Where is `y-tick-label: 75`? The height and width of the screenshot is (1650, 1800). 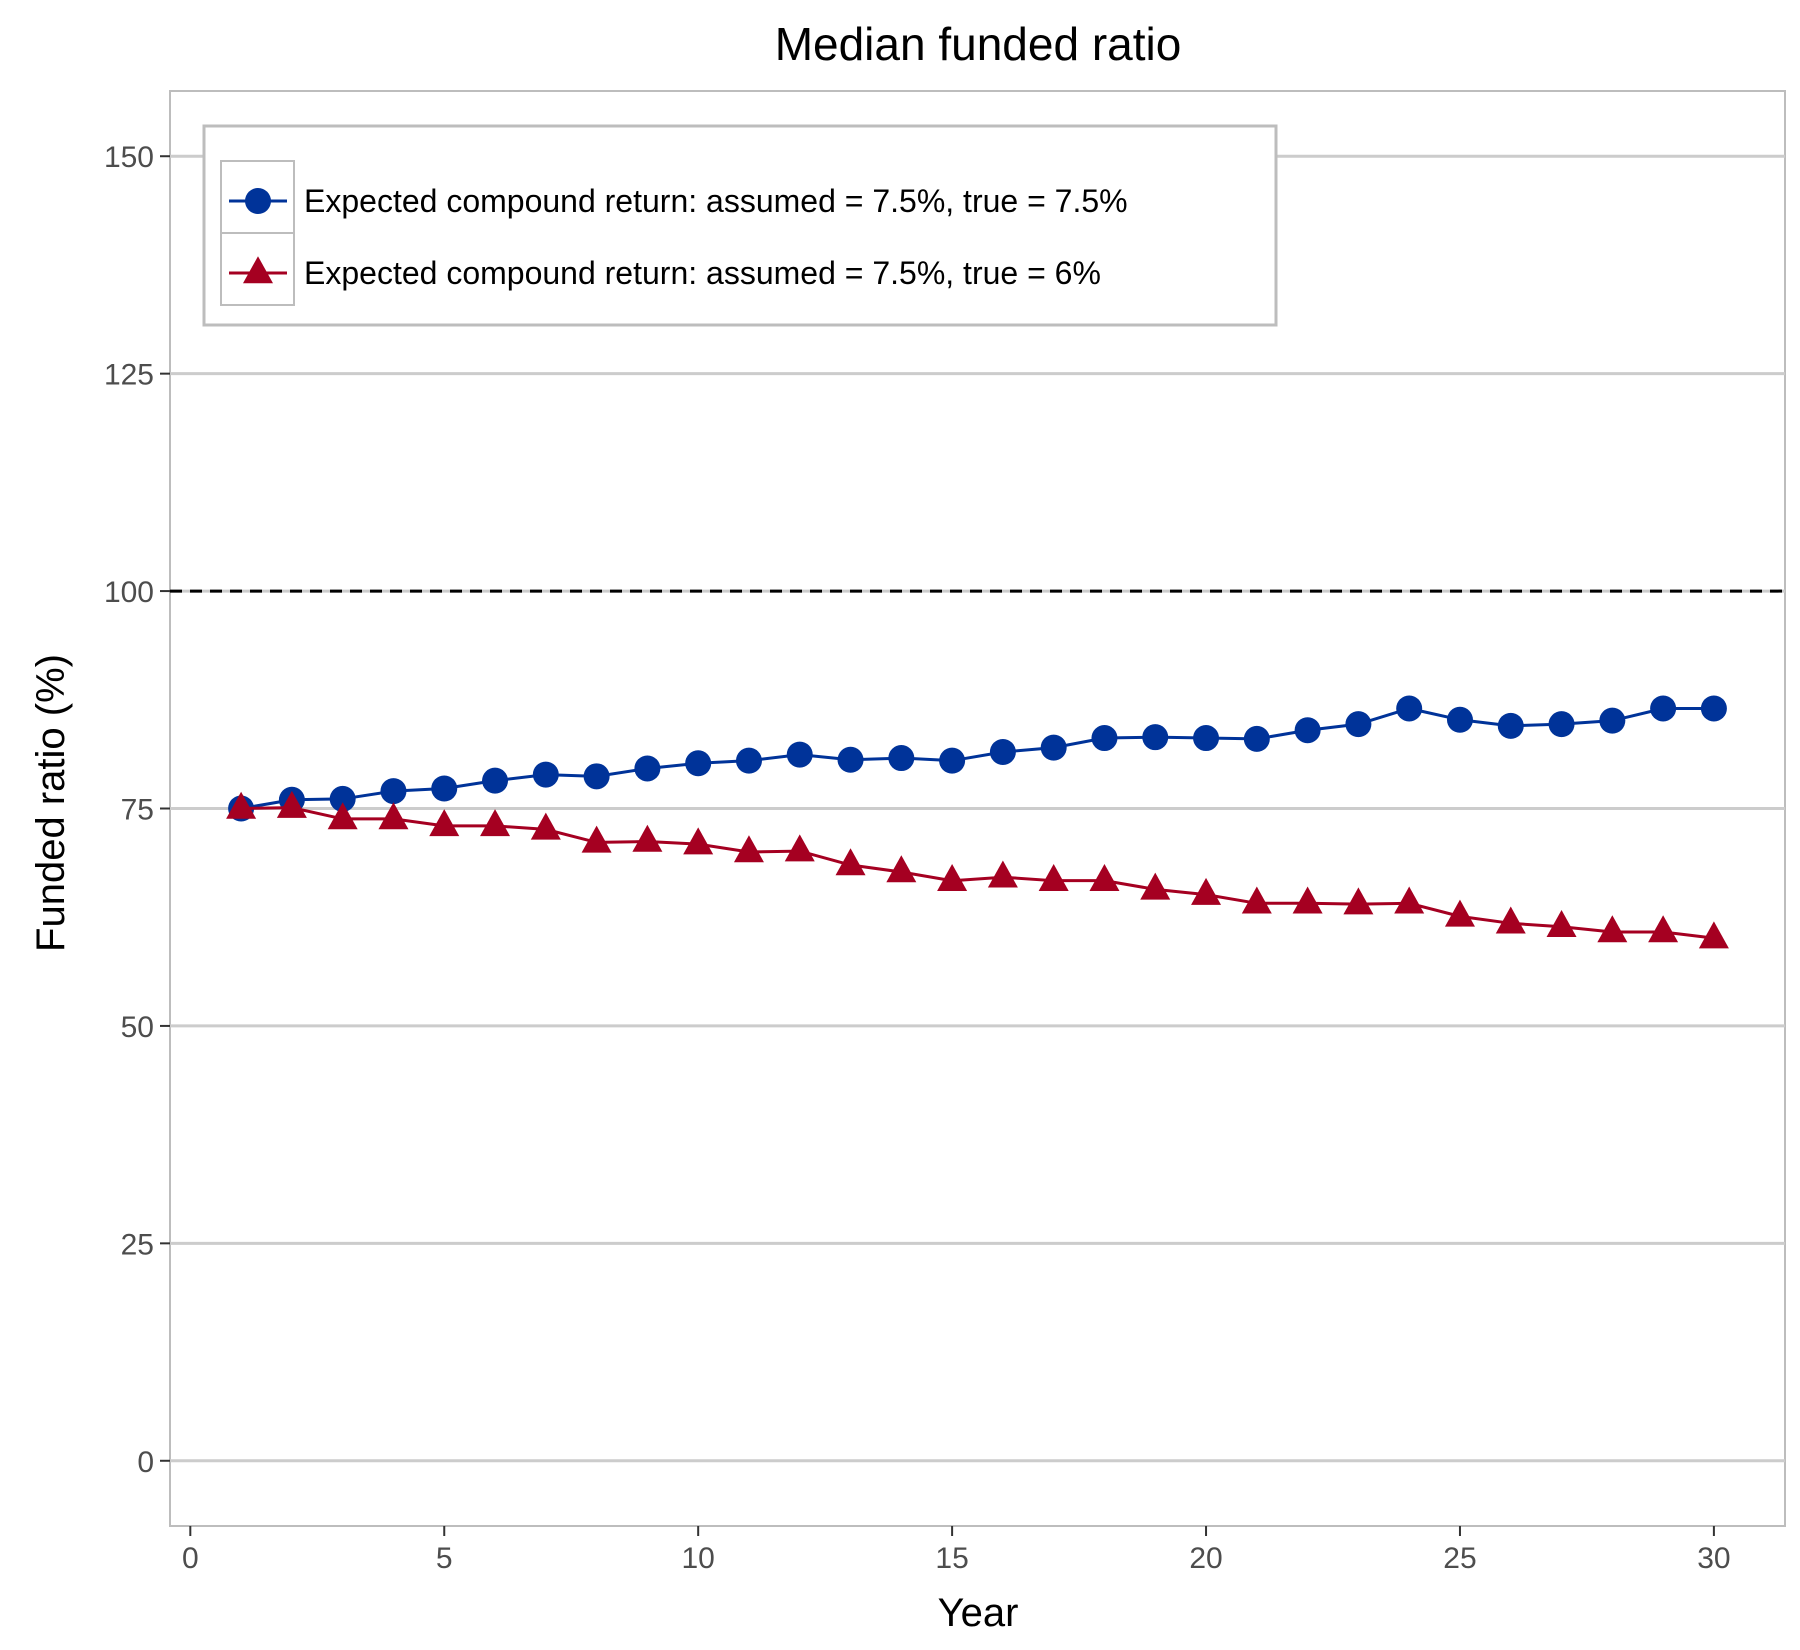 y-tick-label: 75 is located at coordinates (137, 810).